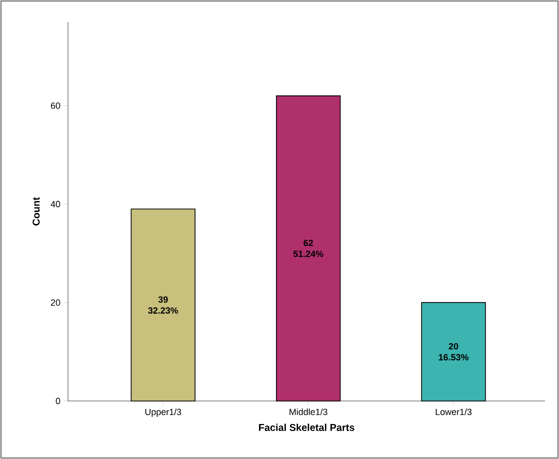 The height and width of the screenshot is (459, 559). Describe the element at coordinates (454, 412) in the screenshot. I see `x-tick-label: Lower1/3` at that location.